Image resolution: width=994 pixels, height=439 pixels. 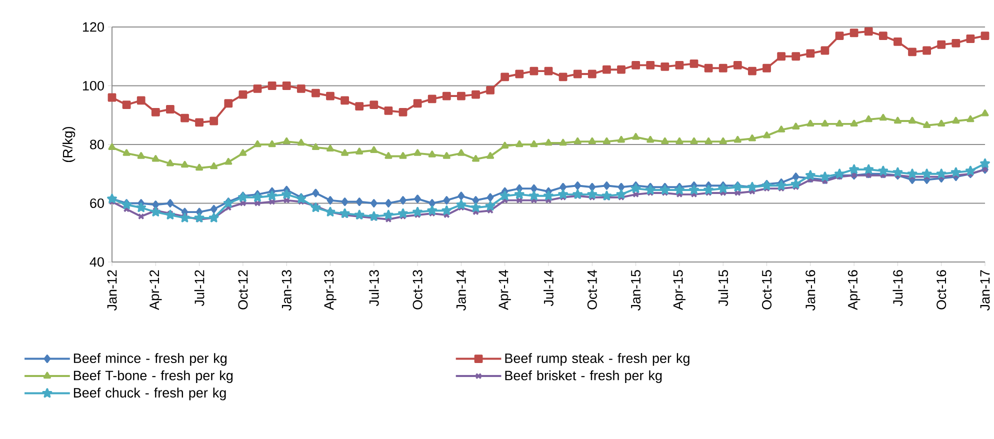 I want to click on y-axis-title: (R/kg), so click(x=69, y=144).